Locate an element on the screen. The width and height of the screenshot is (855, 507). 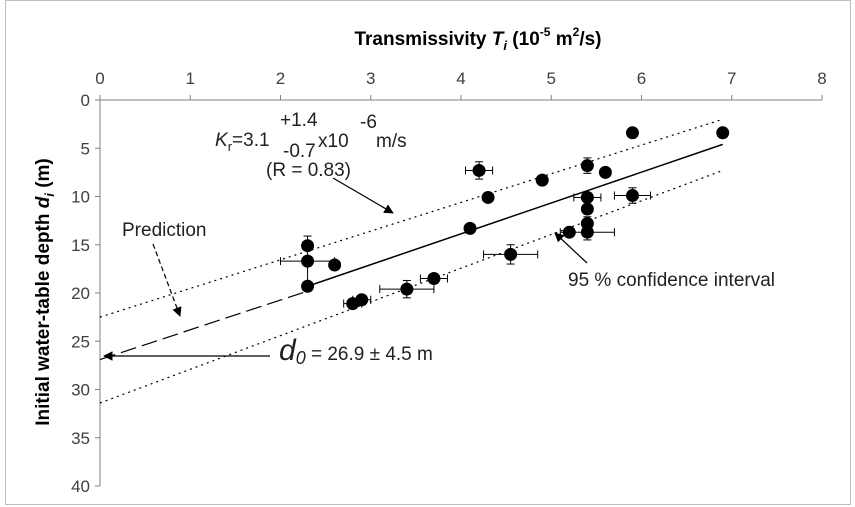
svg-text: -6 is located at coordinates (368, 122).